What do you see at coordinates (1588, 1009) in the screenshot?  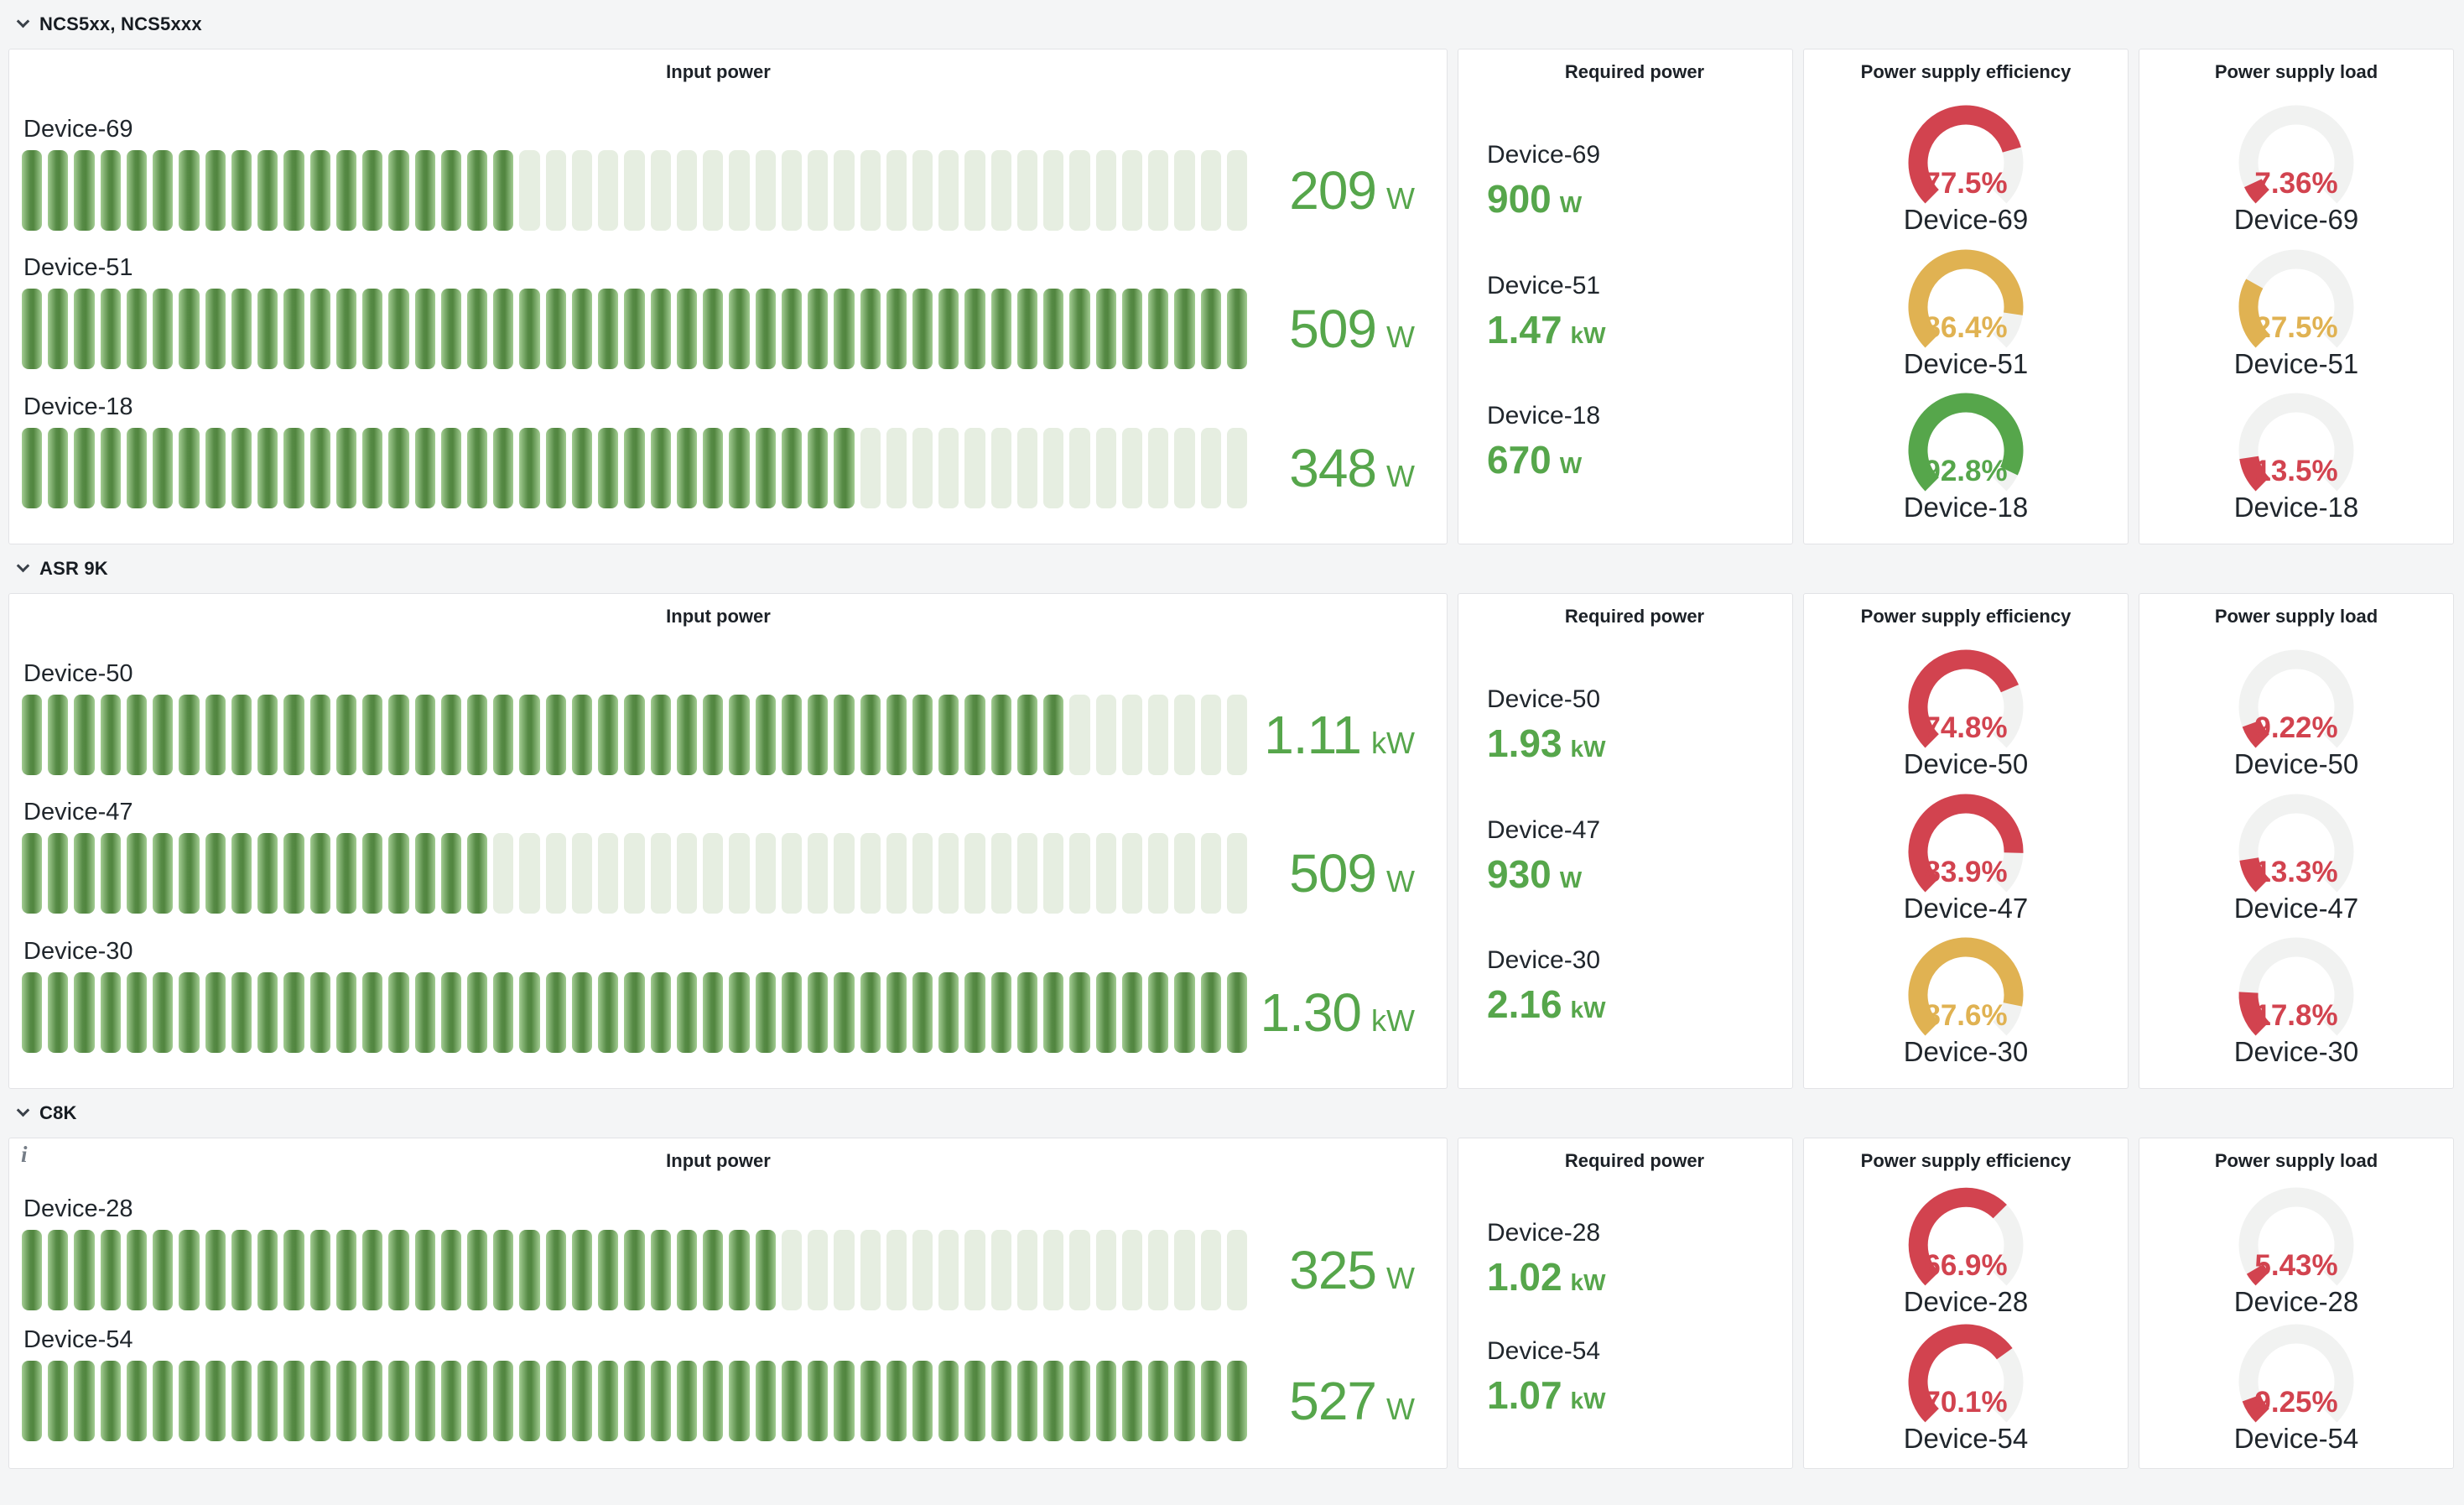 I see `required-power-unit: kW` at bounding box center [1588, 1009].